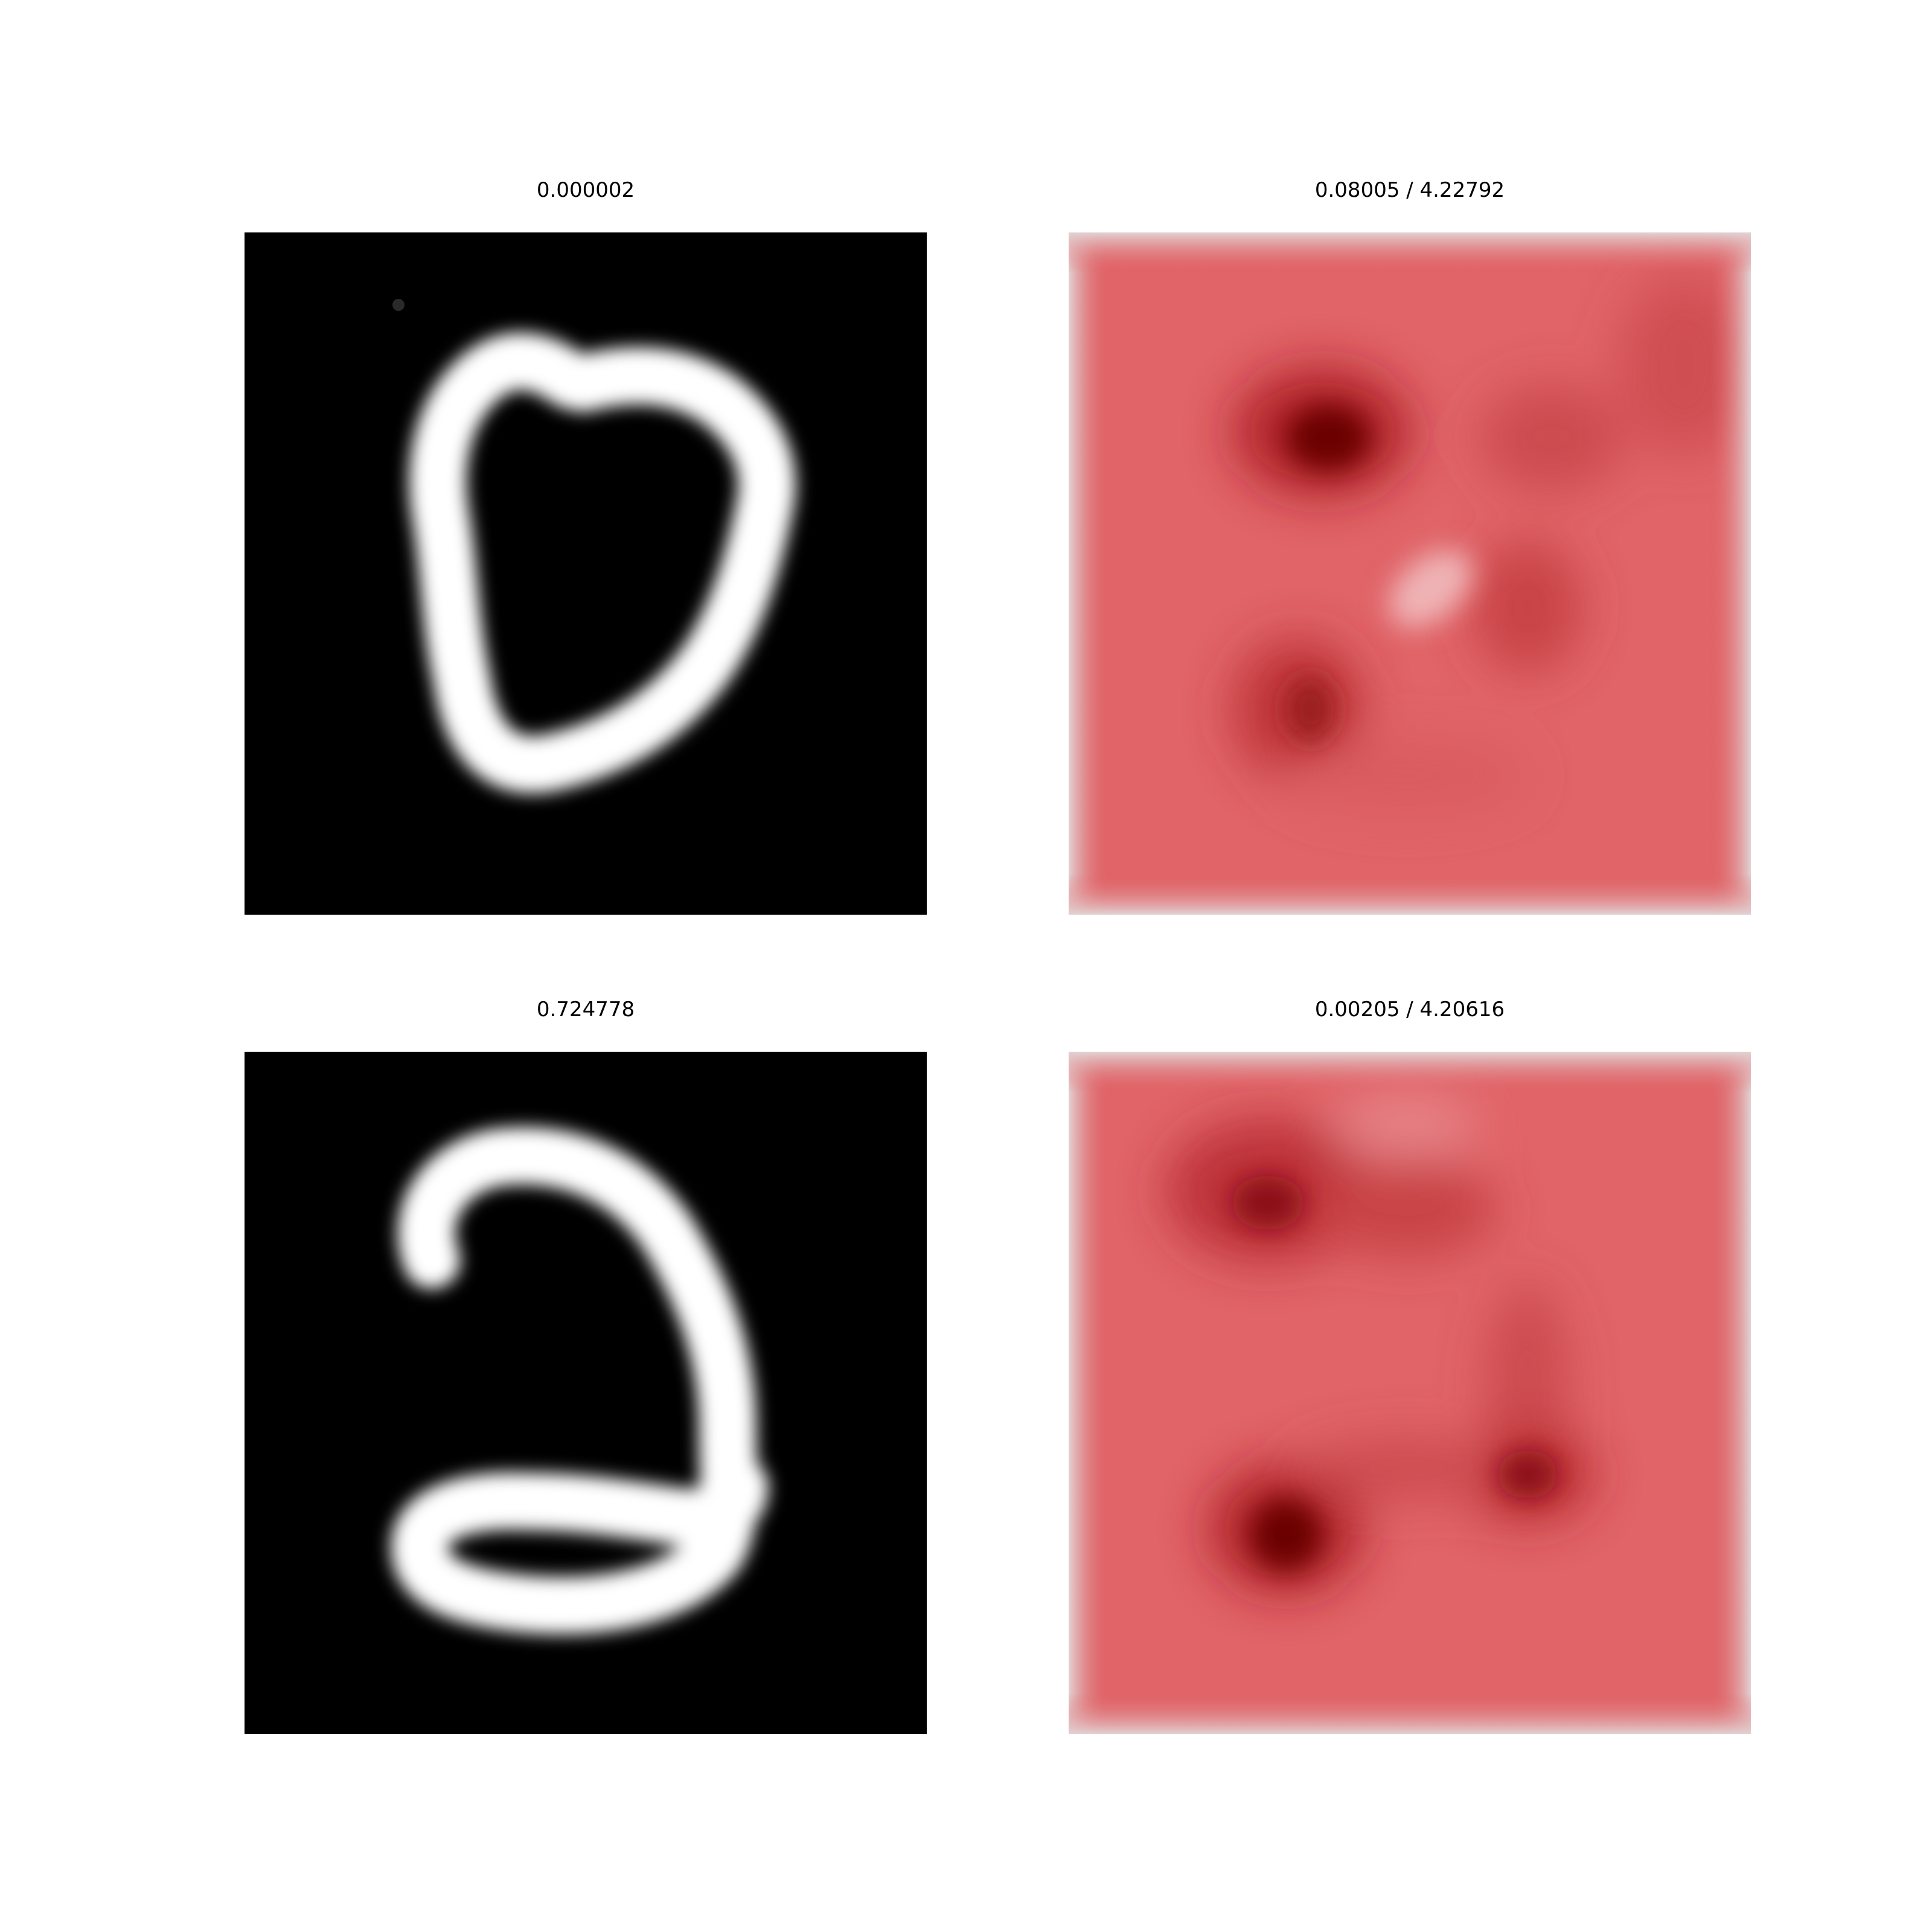 This screenshot has width=1932, height=1932. Describe the element at coordinates (1409, 190) in the screenshot. I see `panel-title-top-right: 0.08005 / 4.22792` at that location.